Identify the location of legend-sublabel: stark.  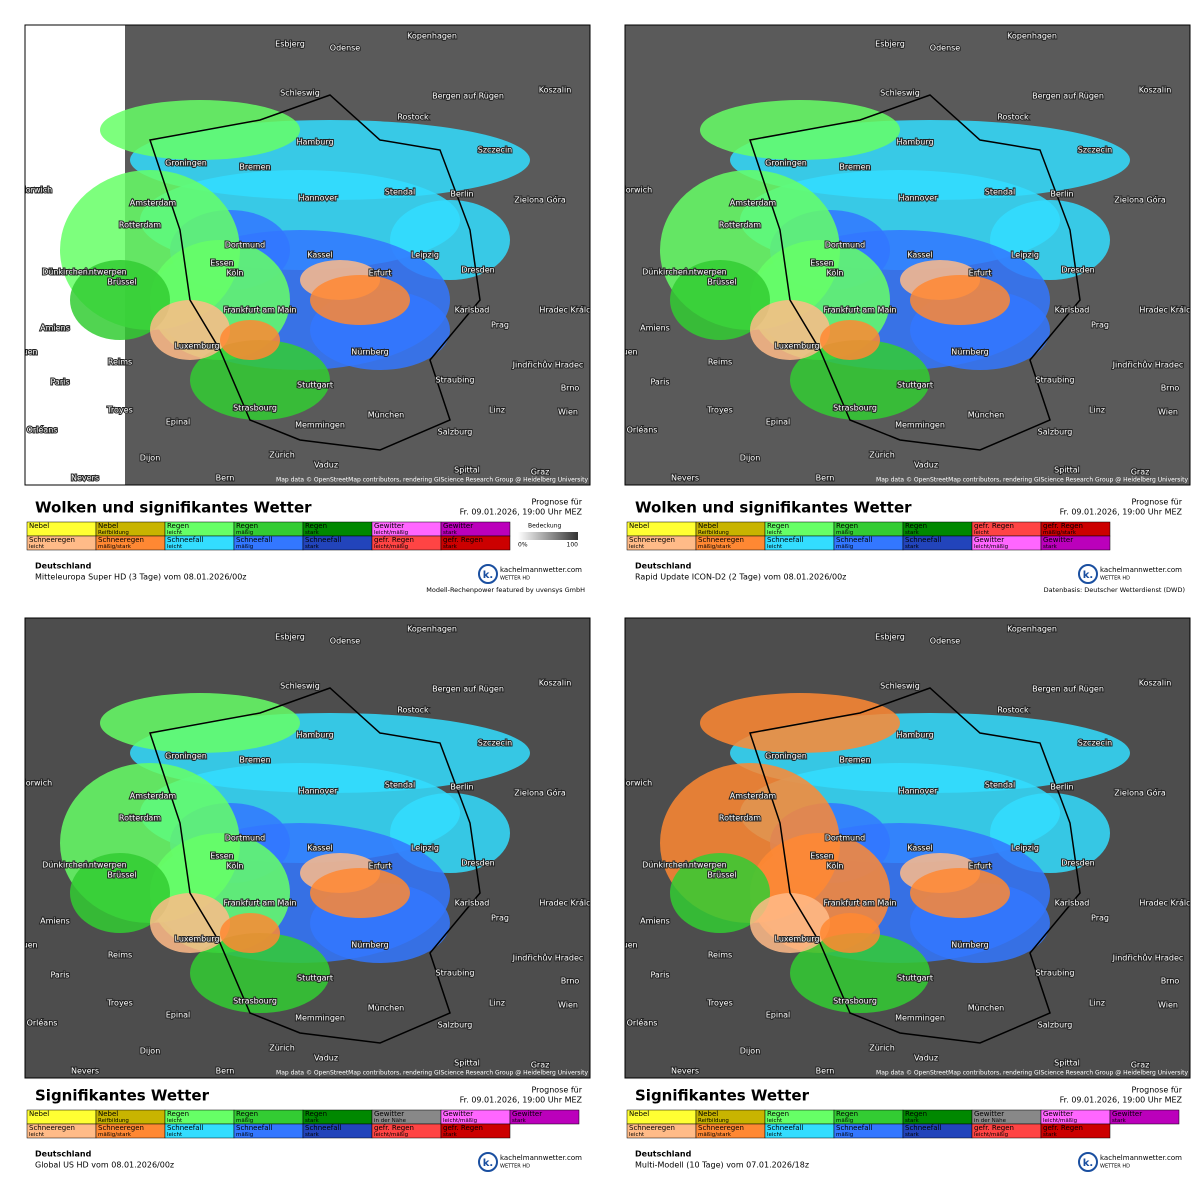
(912, 547).